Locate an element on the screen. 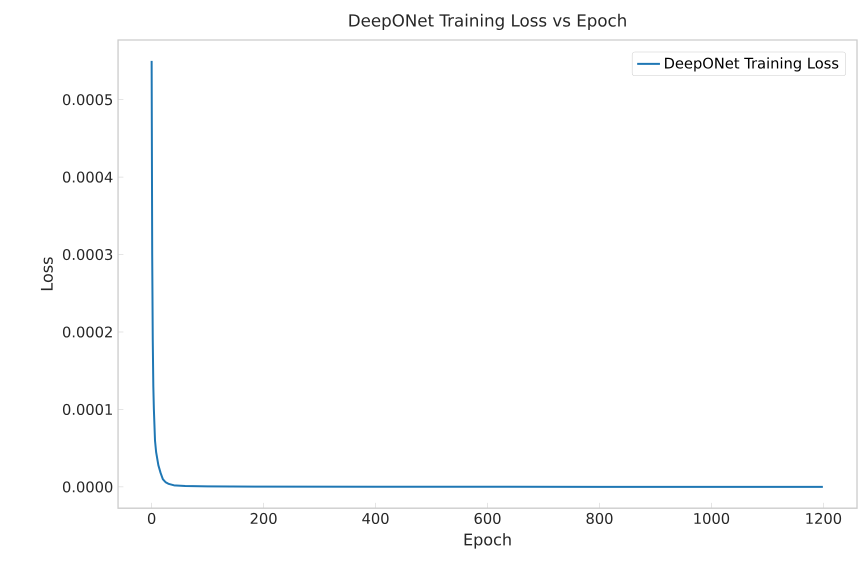 This screenshot has height=570, width=859. chart-title: DeepONet Training Loss vs Epoch is located at coordinates (487, 22).